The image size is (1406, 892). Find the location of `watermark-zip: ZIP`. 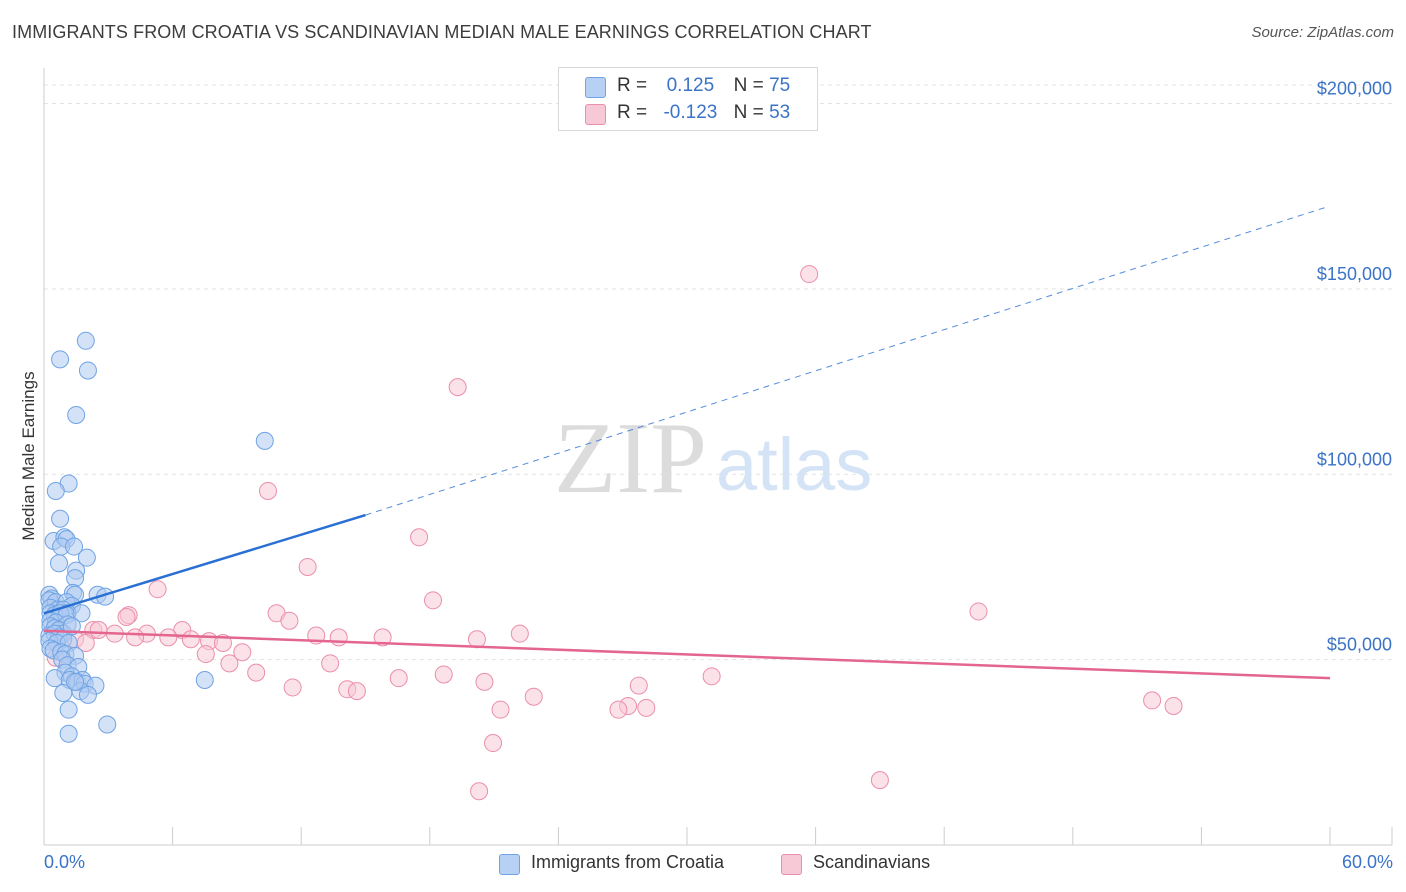

watermark-zip: ZIP is located at coordinates (630, 458).